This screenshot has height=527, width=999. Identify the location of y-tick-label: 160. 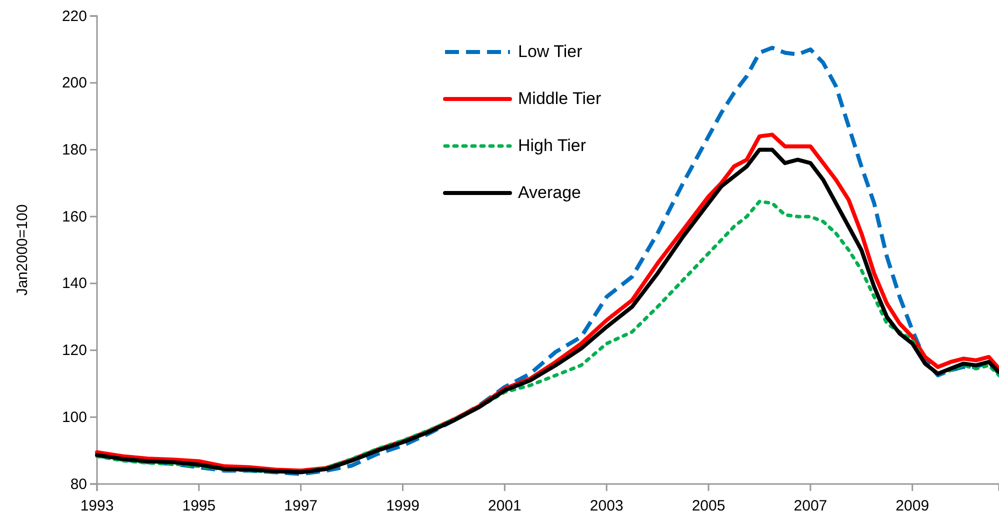
(74, 217).